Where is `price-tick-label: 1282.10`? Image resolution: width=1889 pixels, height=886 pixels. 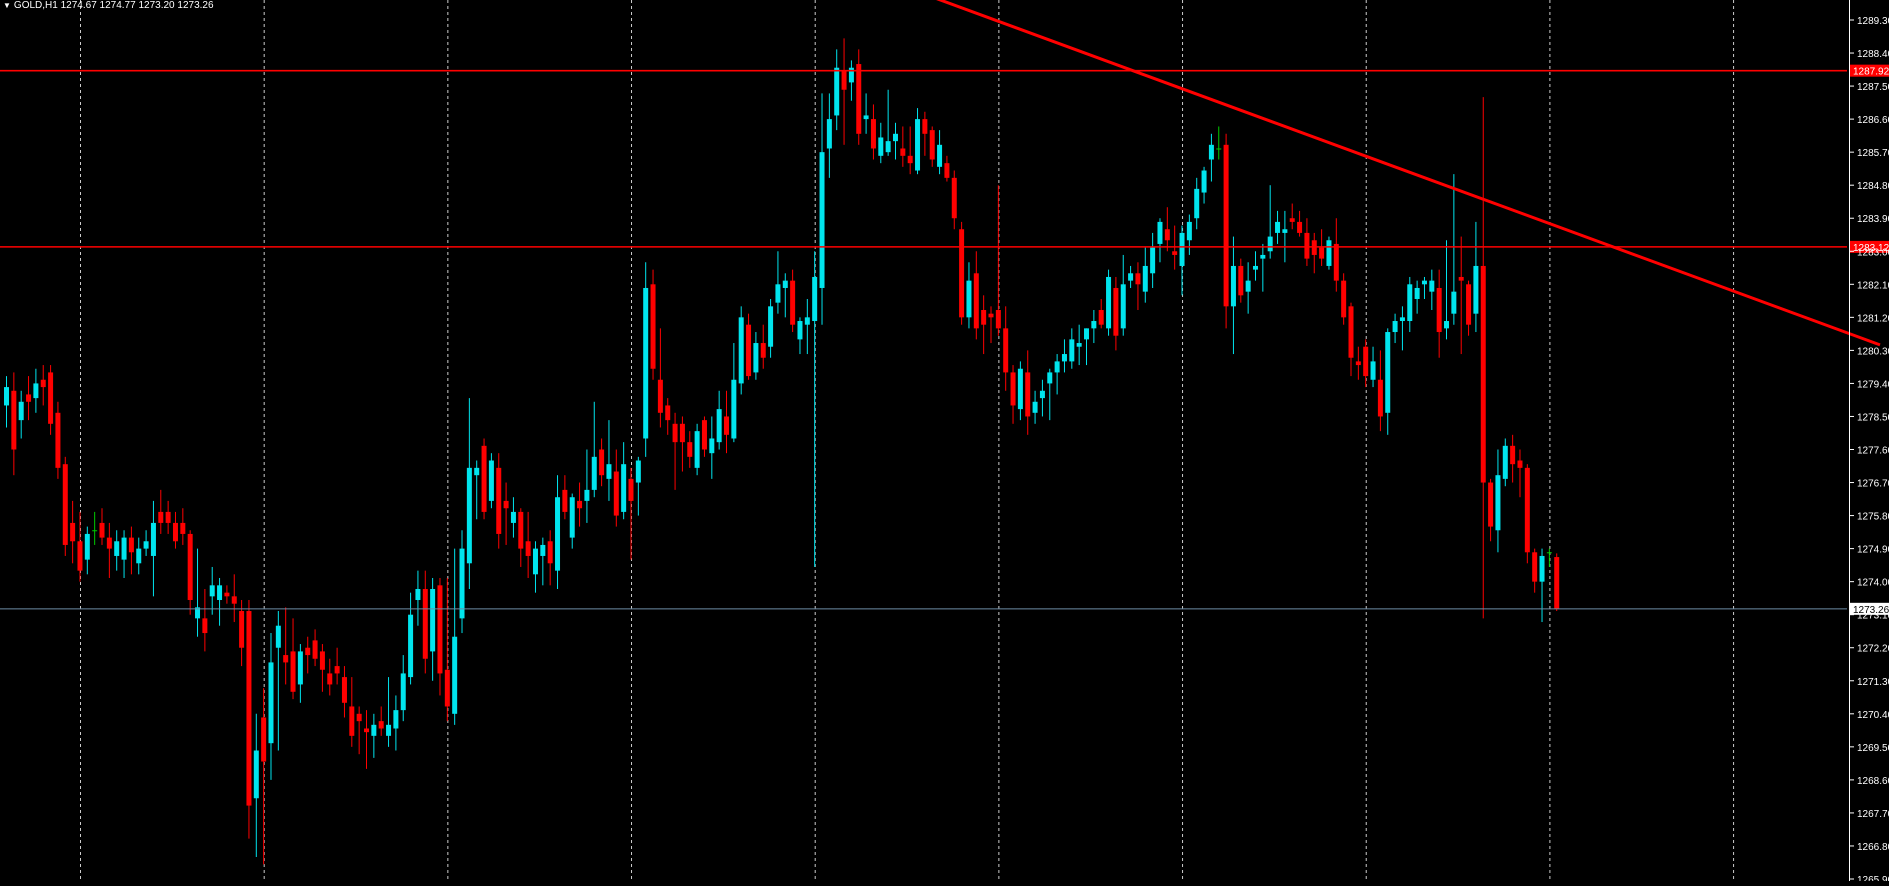
price-tick-label: 1282.10 is located at coordinates (1873, 285).